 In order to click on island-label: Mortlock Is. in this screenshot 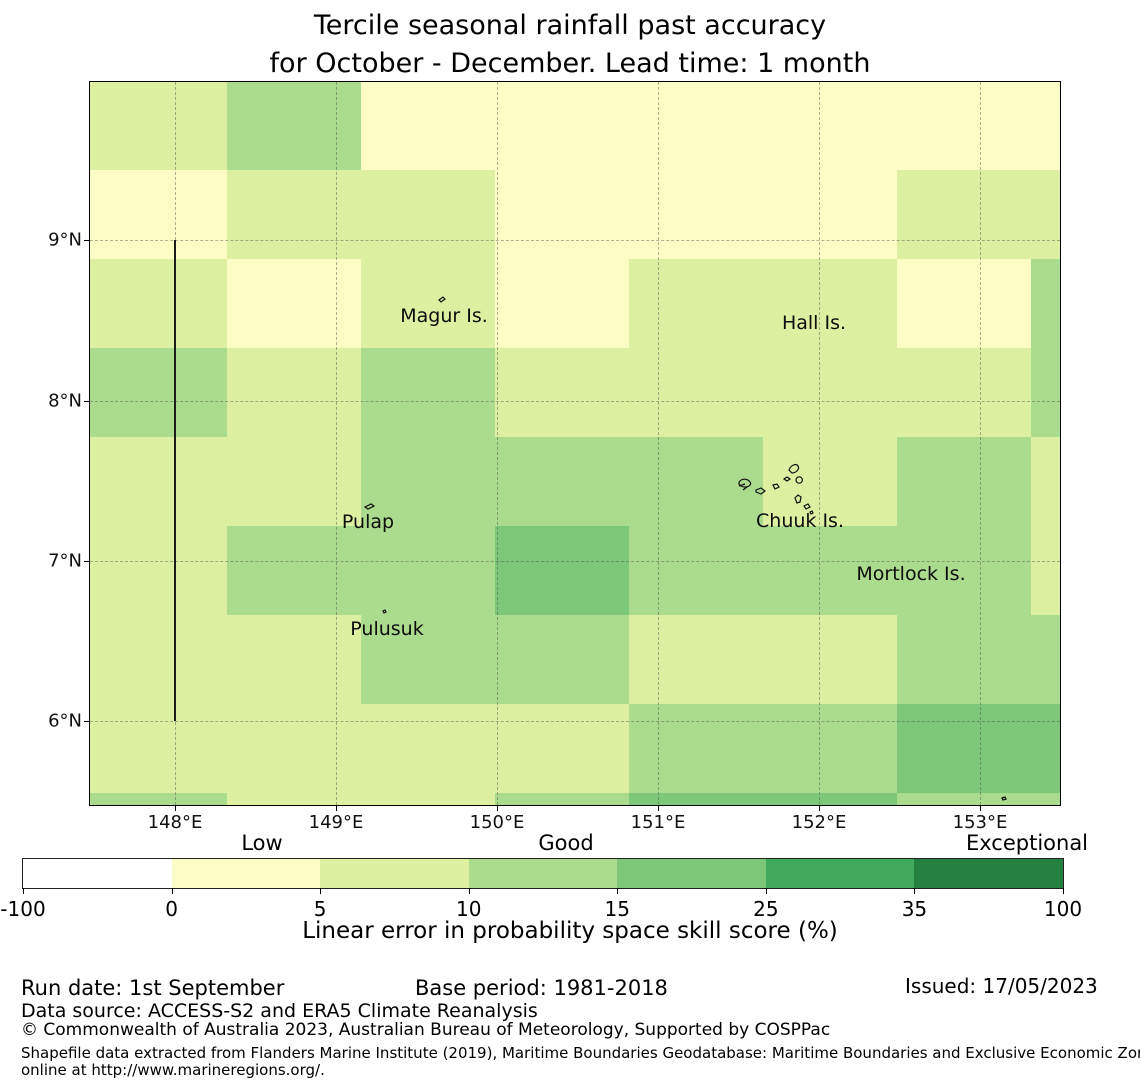, I will do `click(911, 574)`.